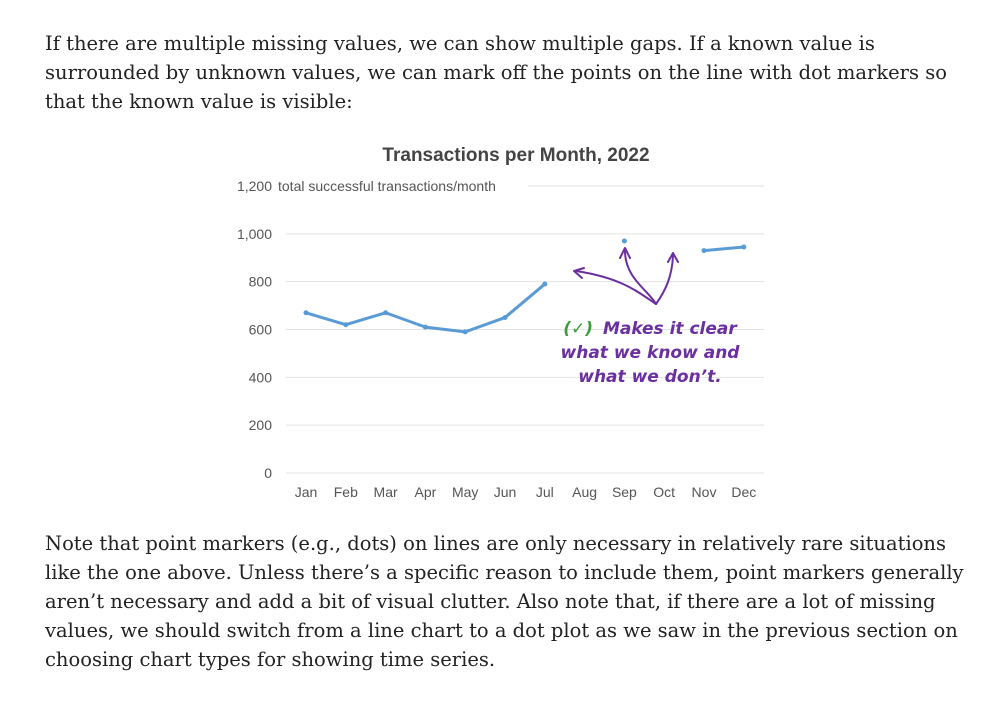  I want to click on x-tick-label: Mar, so click(386, 492).